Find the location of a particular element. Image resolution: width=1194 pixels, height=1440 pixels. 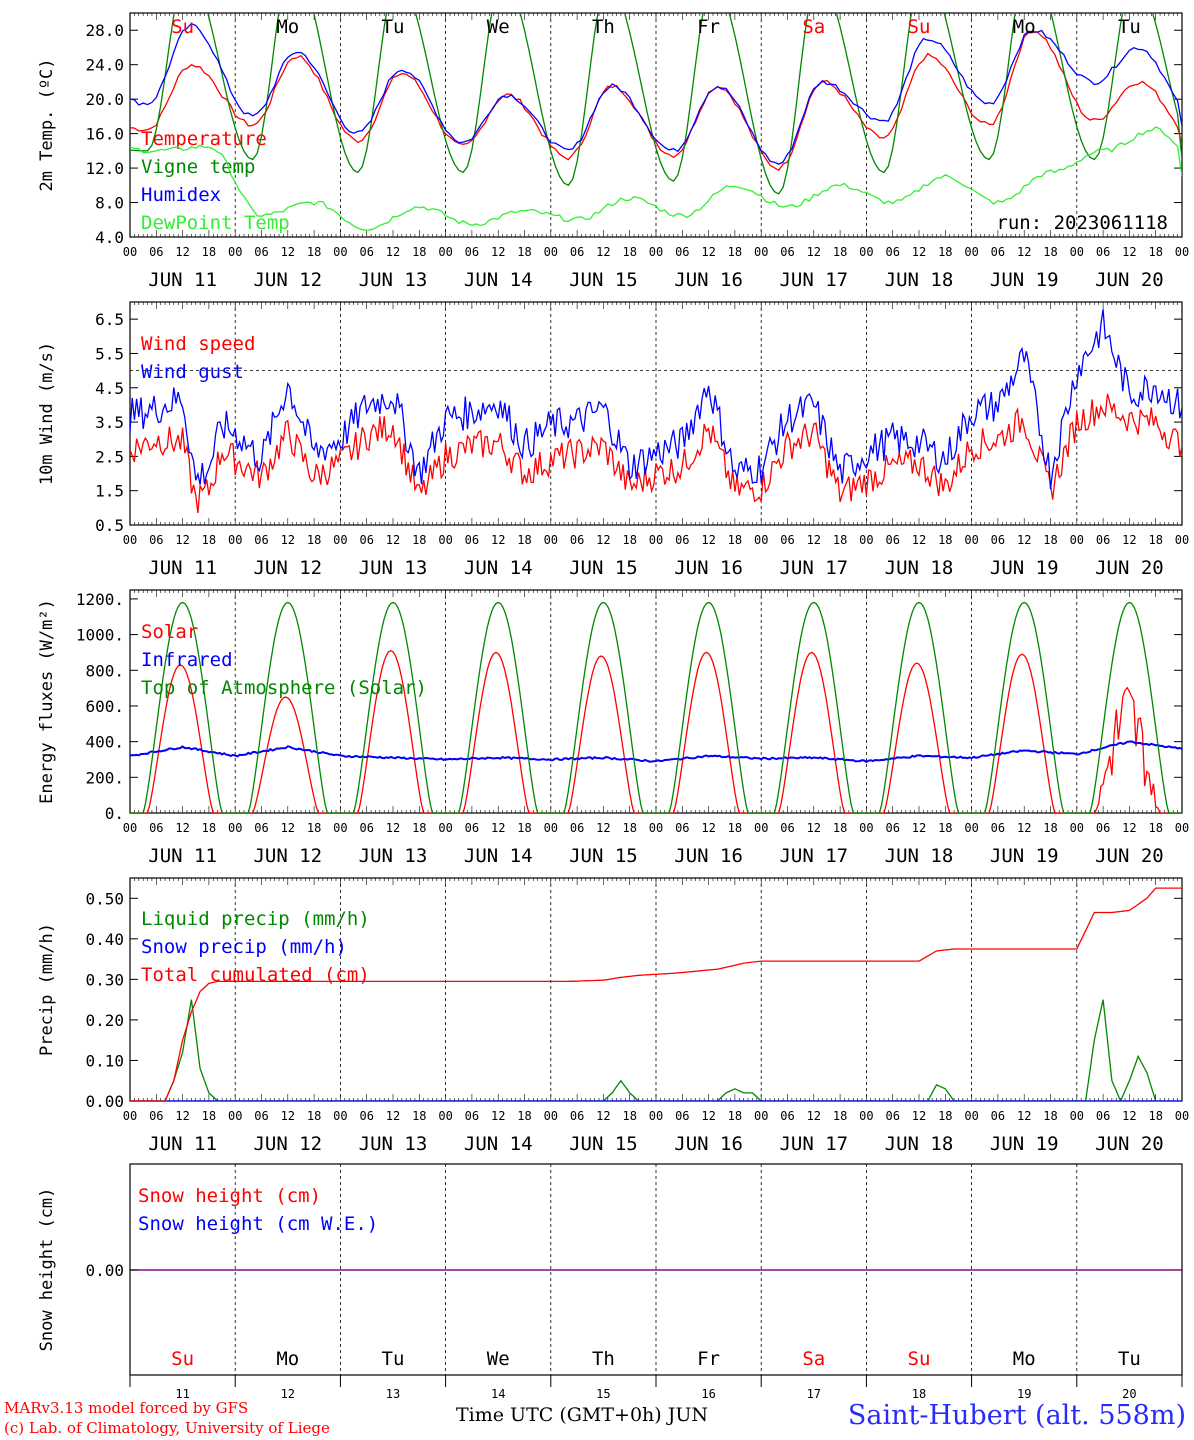

y-tick-label: 0.40 is located at coordinates (104, 939).